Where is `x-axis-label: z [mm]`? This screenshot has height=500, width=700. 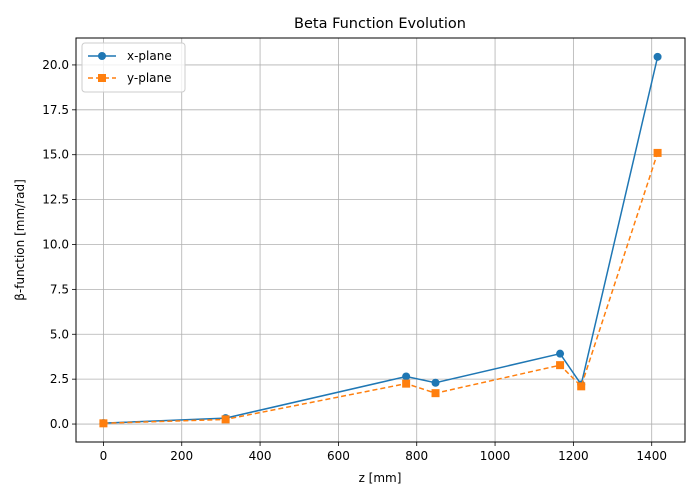
x-axis-label: z [mm] is located at coordinates (380, 478).